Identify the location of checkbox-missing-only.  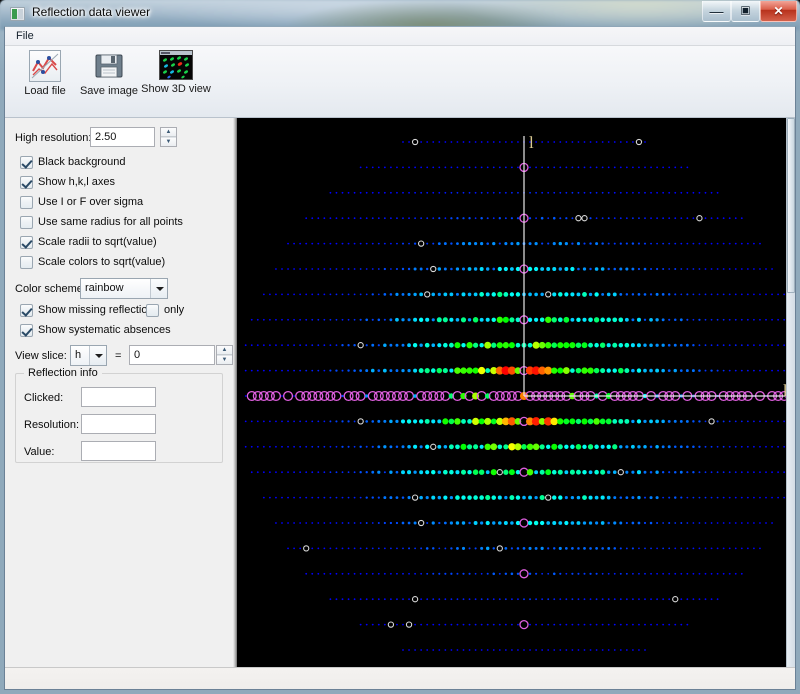
(152, 310).